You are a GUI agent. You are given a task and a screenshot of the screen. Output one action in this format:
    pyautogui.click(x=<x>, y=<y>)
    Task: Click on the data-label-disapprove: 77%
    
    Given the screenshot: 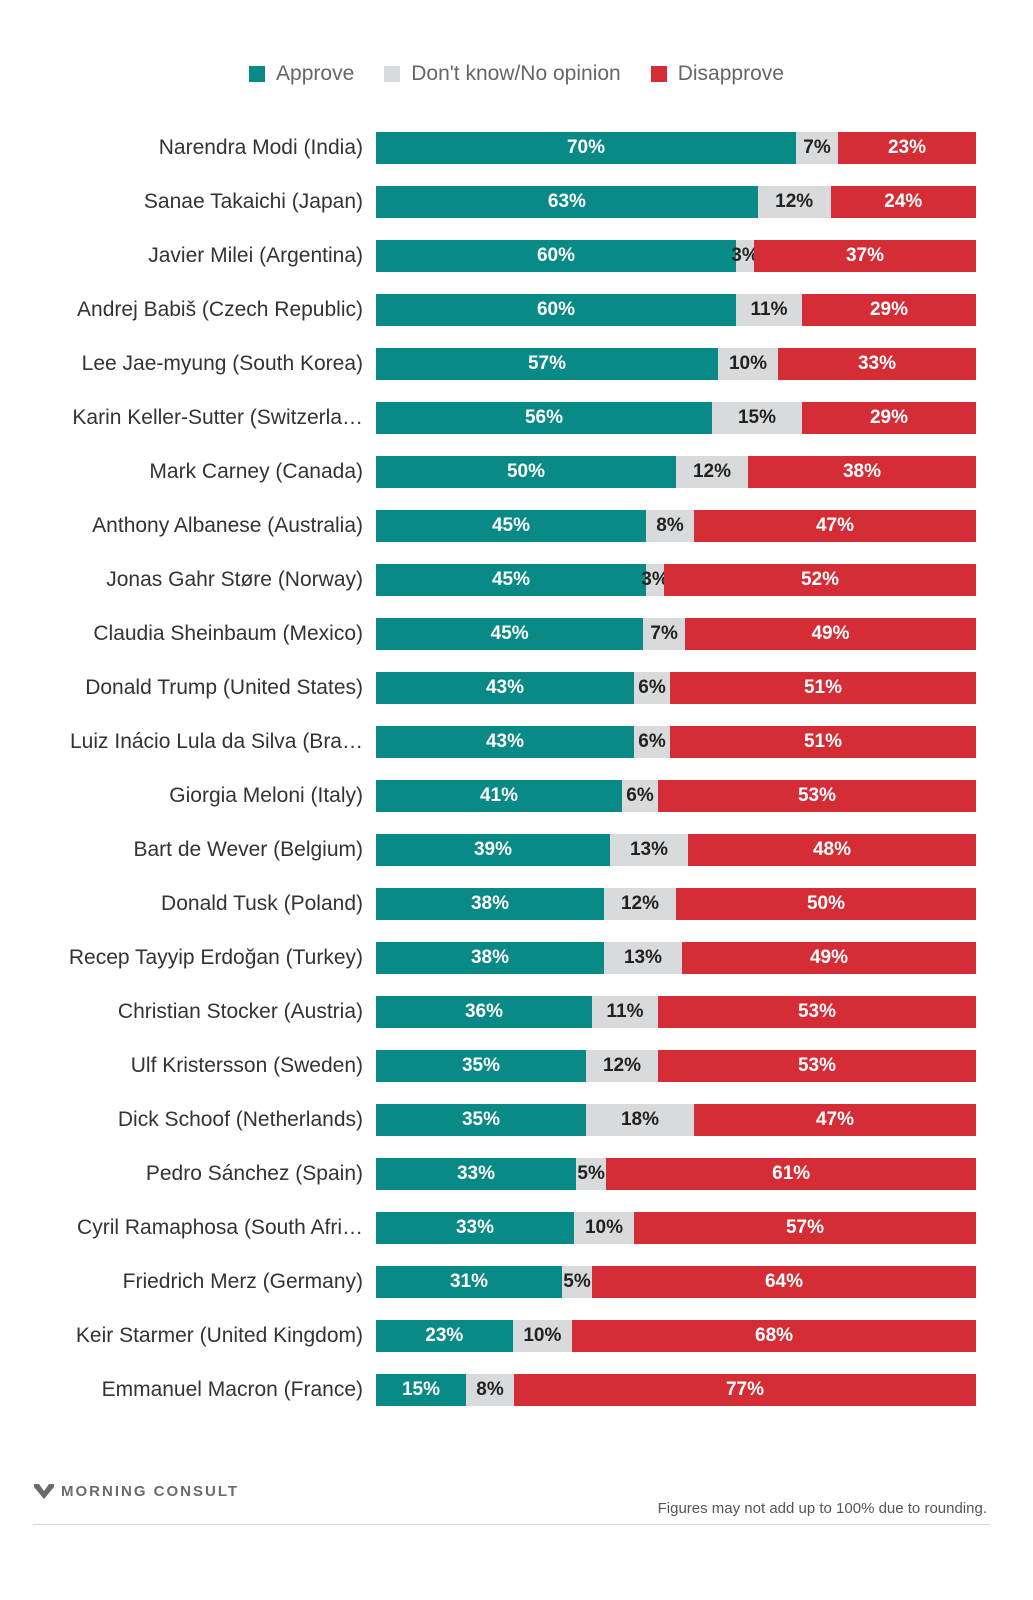 What is the action you would take?
    pyautogui.click(x=745, y=1389)
    